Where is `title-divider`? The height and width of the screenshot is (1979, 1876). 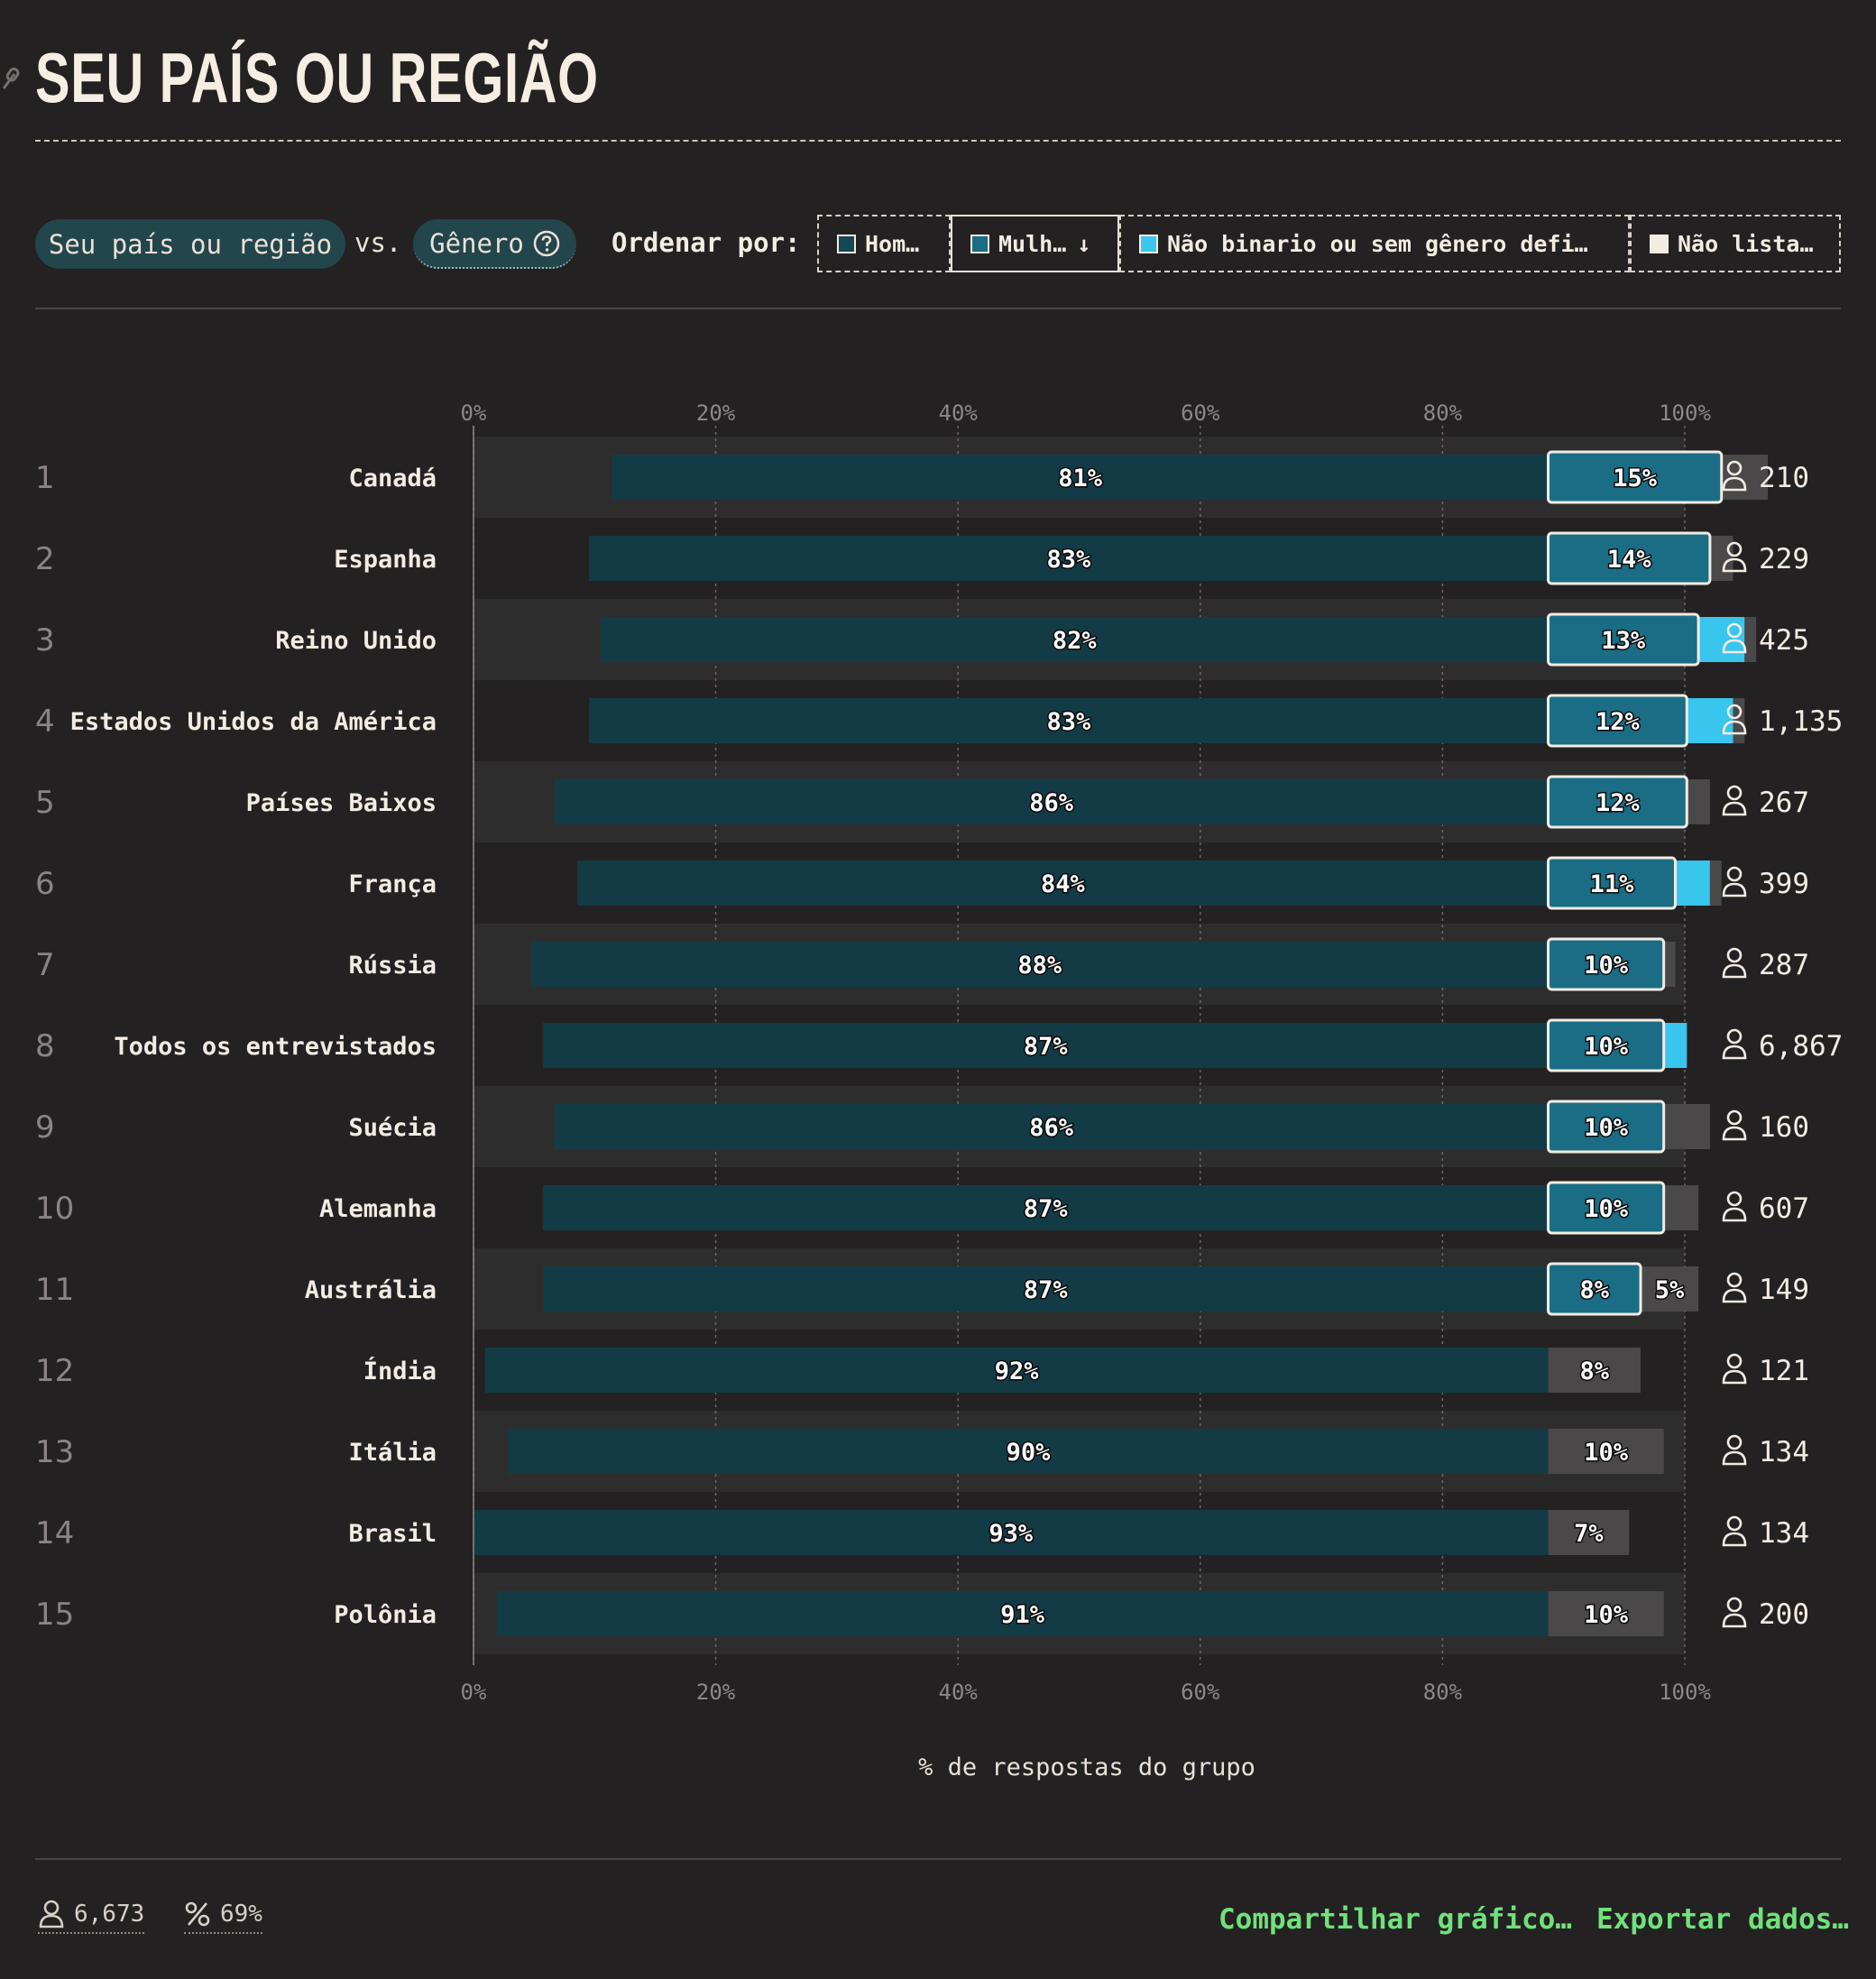 title-divider is located at coordinates (938, 141).